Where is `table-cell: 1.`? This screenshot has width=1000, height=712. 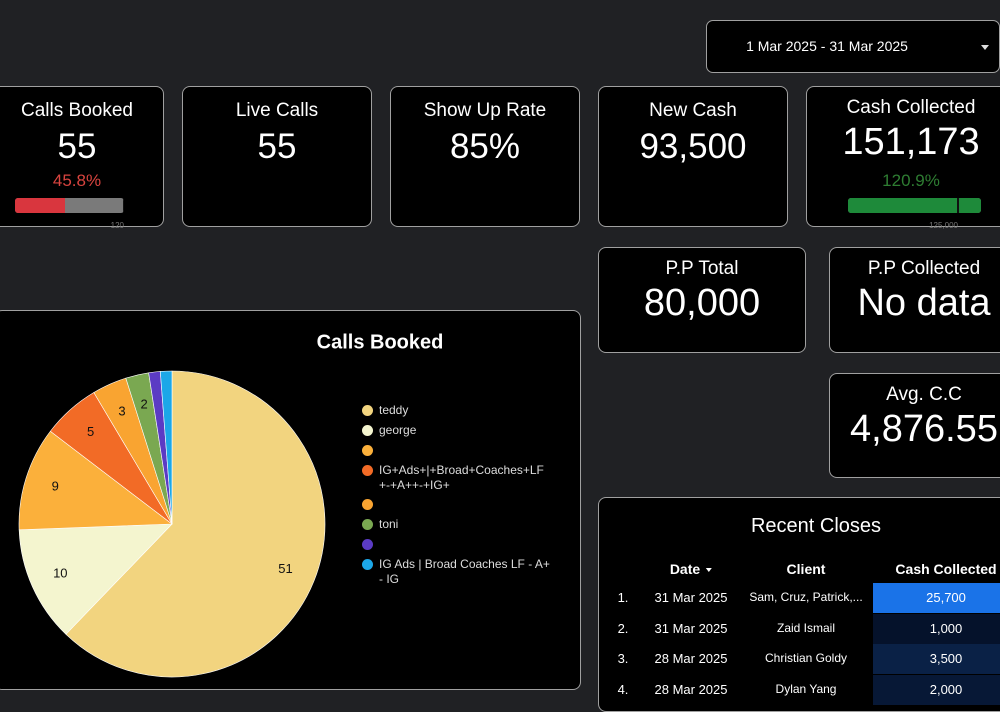
table-cell: 1. is located at coordinates (623, 597).